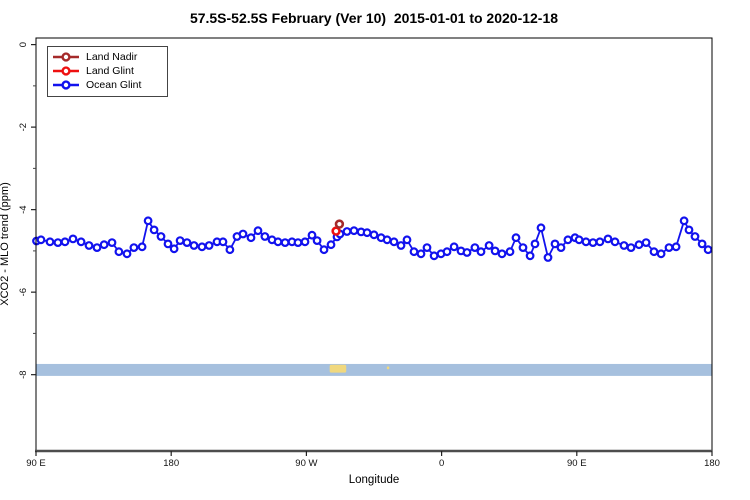 This screenshot has width=750, height=500. I want to click on legend-label-ocean-glint: Ocean Glint, so click(114, 85).